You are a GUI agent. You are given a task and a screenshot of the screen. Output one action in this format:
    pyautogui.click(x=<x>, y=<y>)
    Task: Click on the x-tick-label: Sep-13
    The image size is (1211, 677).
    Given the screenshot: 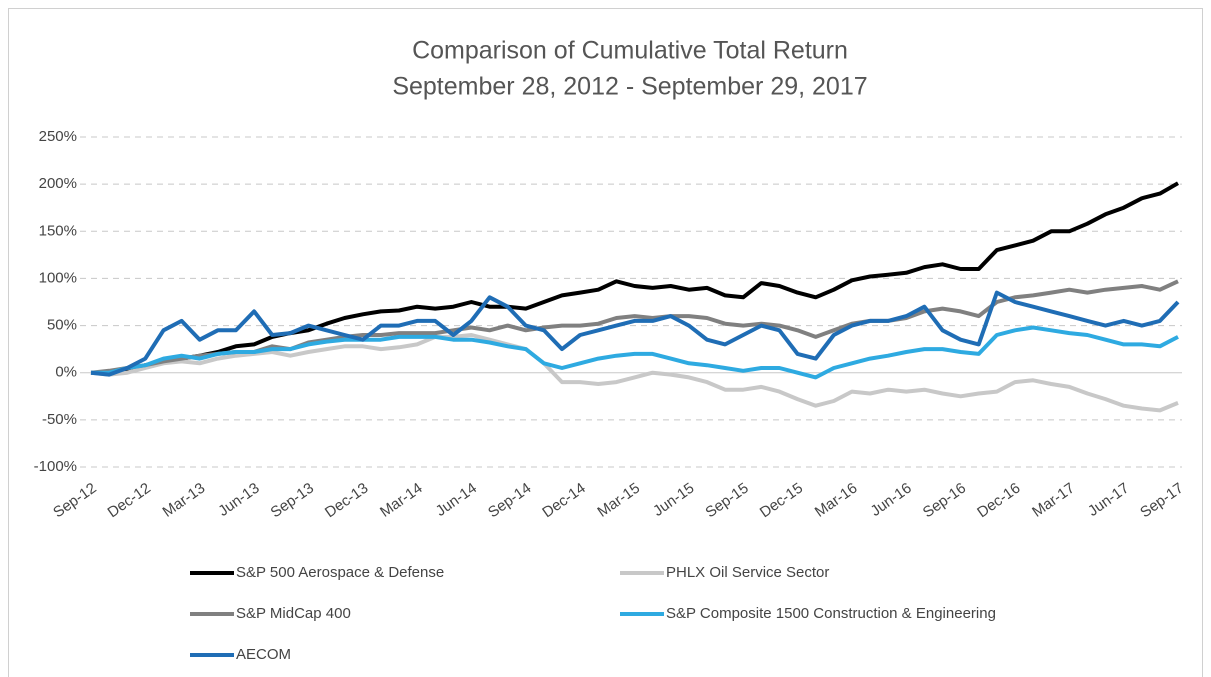 What is the action you would take?
    pyautogui.click(x=292, y=501)
    